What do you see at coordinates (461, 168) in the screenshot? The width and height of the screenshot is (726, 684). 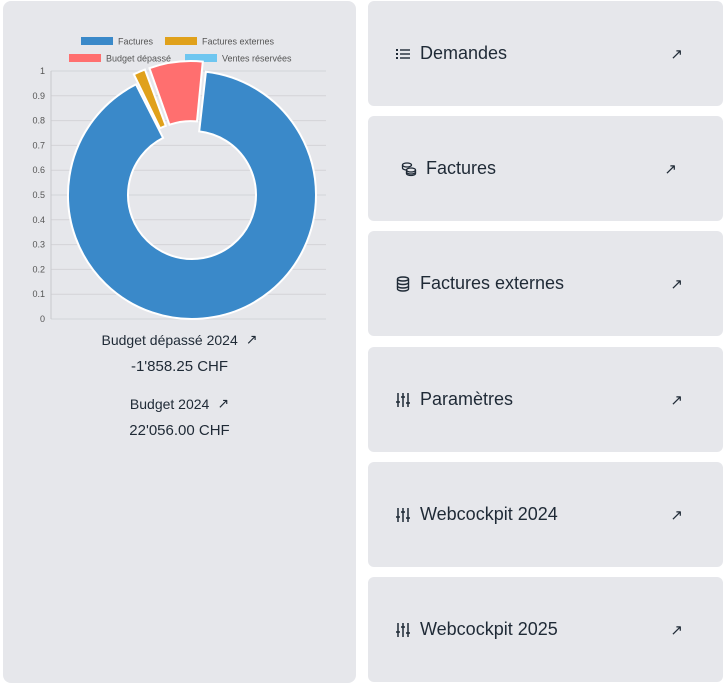 I see `card-factures-label: Factures` at bounding box center [461, 168].